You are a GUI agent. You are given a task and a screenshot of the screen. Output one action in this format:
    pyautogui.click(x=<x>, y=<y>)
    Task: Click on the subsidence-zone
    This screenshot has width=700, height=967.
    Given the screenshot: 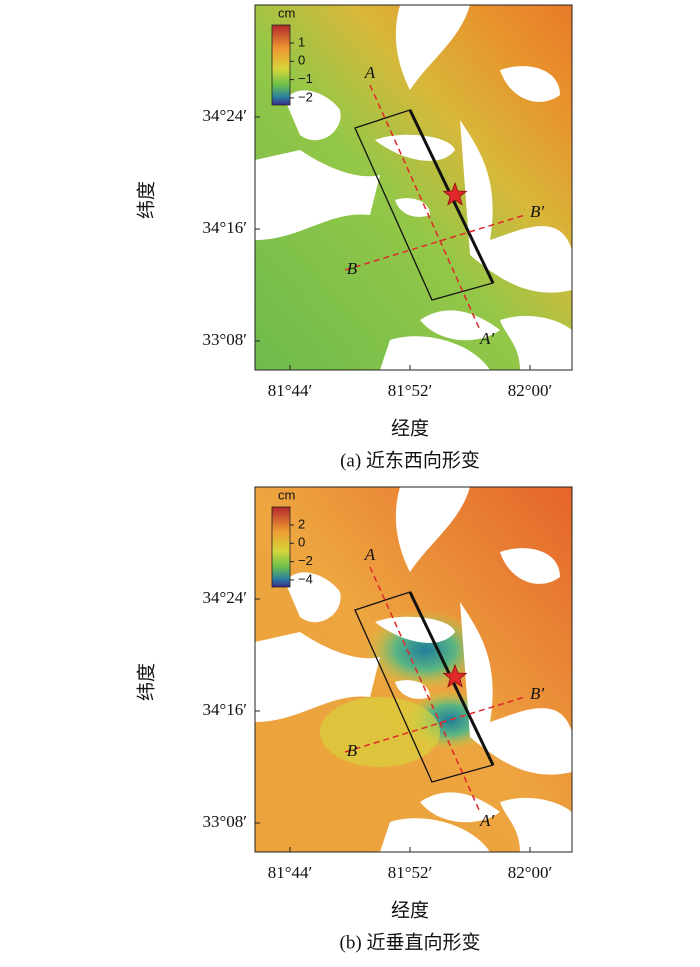 What is the action you would take?
    pyautogui.click(x=380, y=732)
    